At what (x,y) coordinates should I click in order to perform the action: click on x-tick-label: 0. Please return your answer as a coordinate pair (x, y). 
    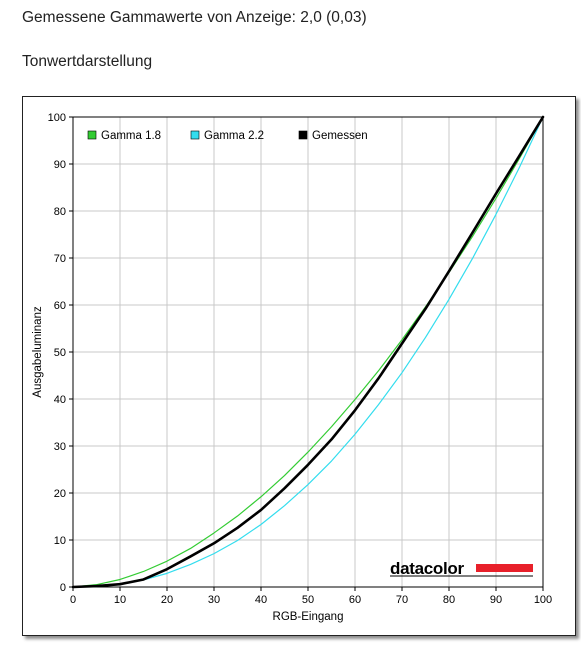
    Looking at the image, I should click on (73, 600).